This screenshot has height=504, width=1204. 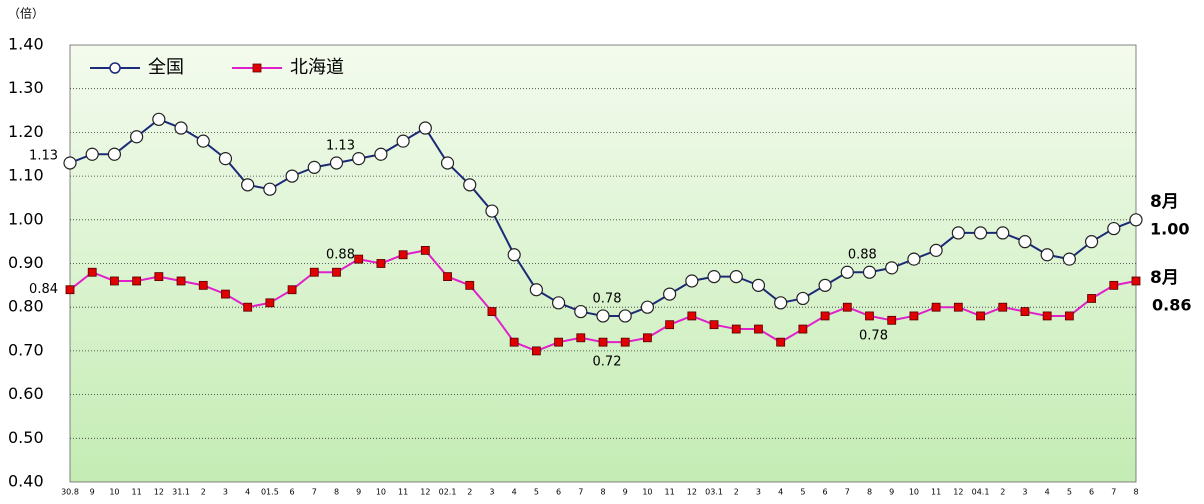 I want to click on y-tick-label: 0.60, so click(x=26, y=393).